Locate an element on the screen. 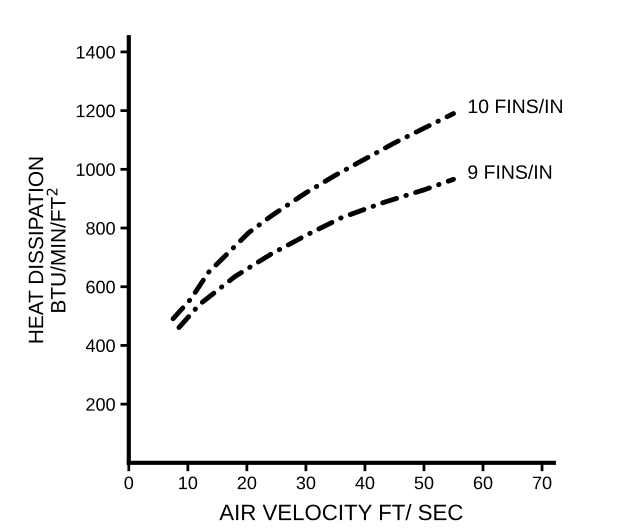 The image size is (644, 532). y-axis-title: HEAT DISSIPATION BTU/MIN/FT$^{2}$ is located at coordinates (47, 250).